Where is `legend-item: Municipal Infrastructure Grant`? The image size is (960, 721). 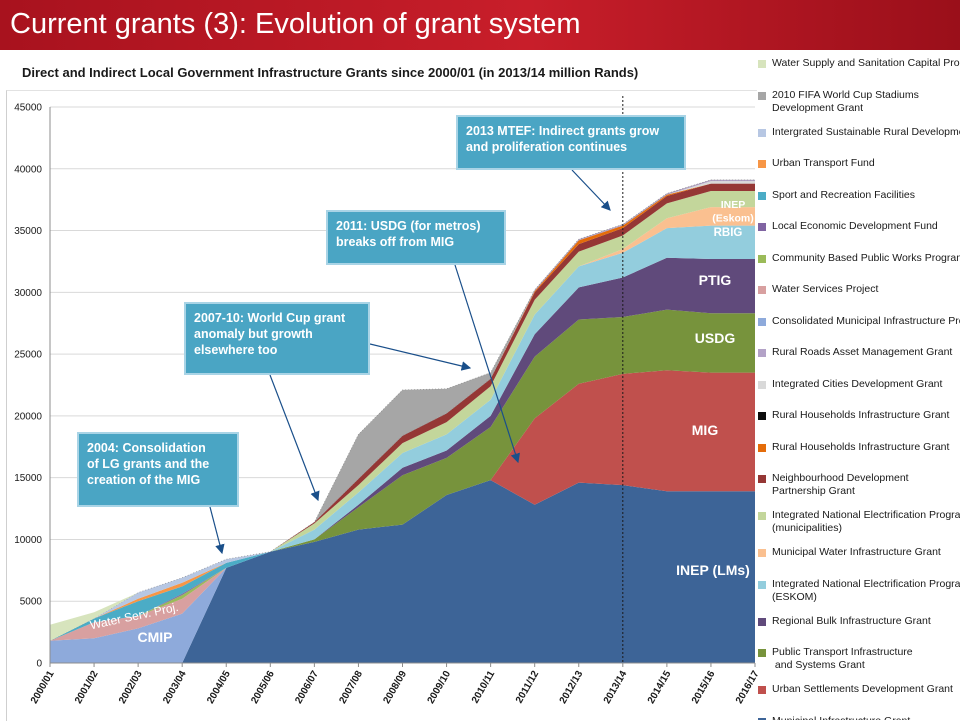
legend-item: Municipal Infrastructure Grant is located at coordinates (834, 718).